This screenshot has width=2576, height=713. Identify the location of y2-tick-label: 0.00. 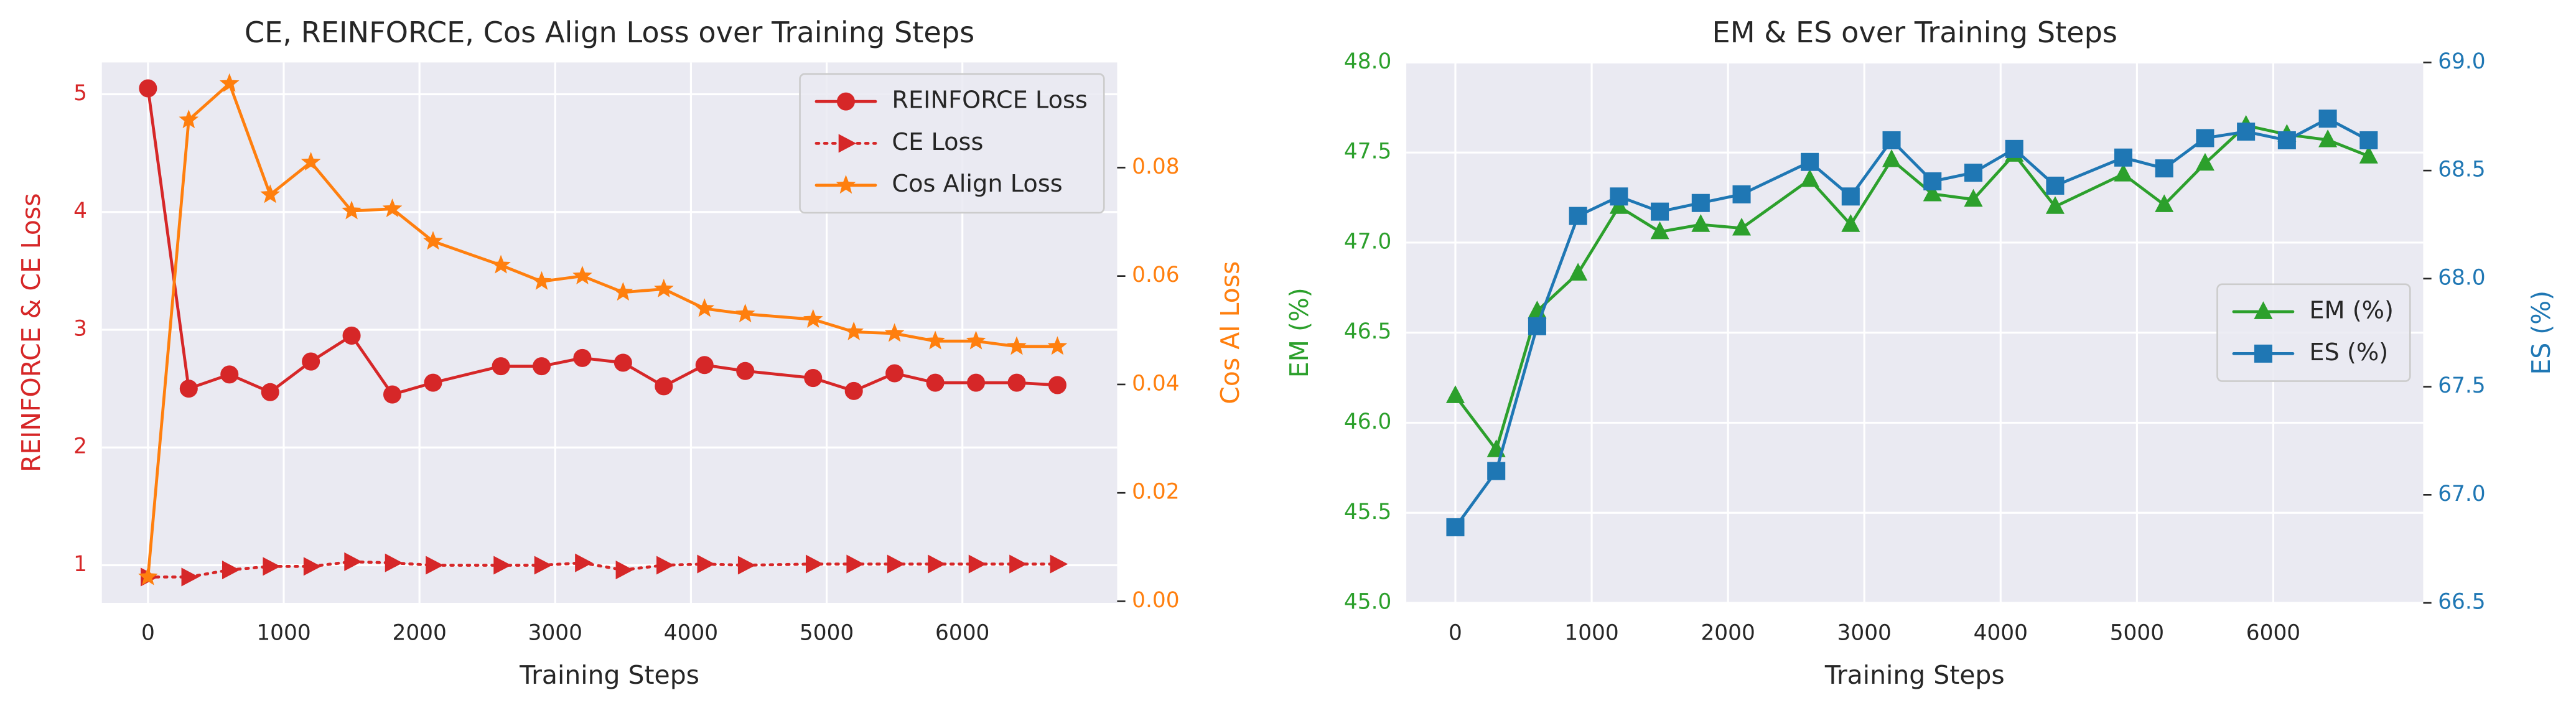
(1155, 600).